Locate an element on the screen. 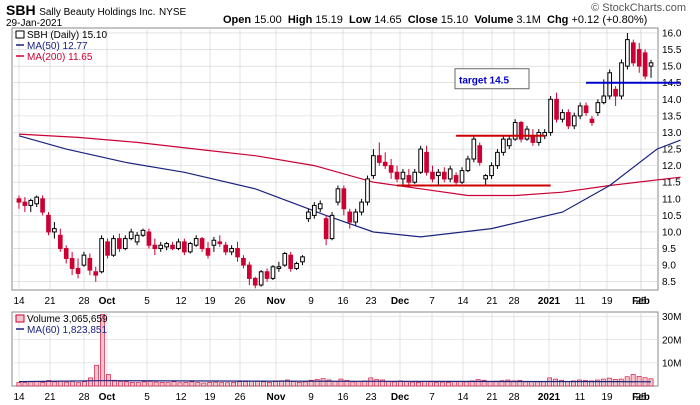  price-tick-label: 15.0 is located at coordinates (672, 67).